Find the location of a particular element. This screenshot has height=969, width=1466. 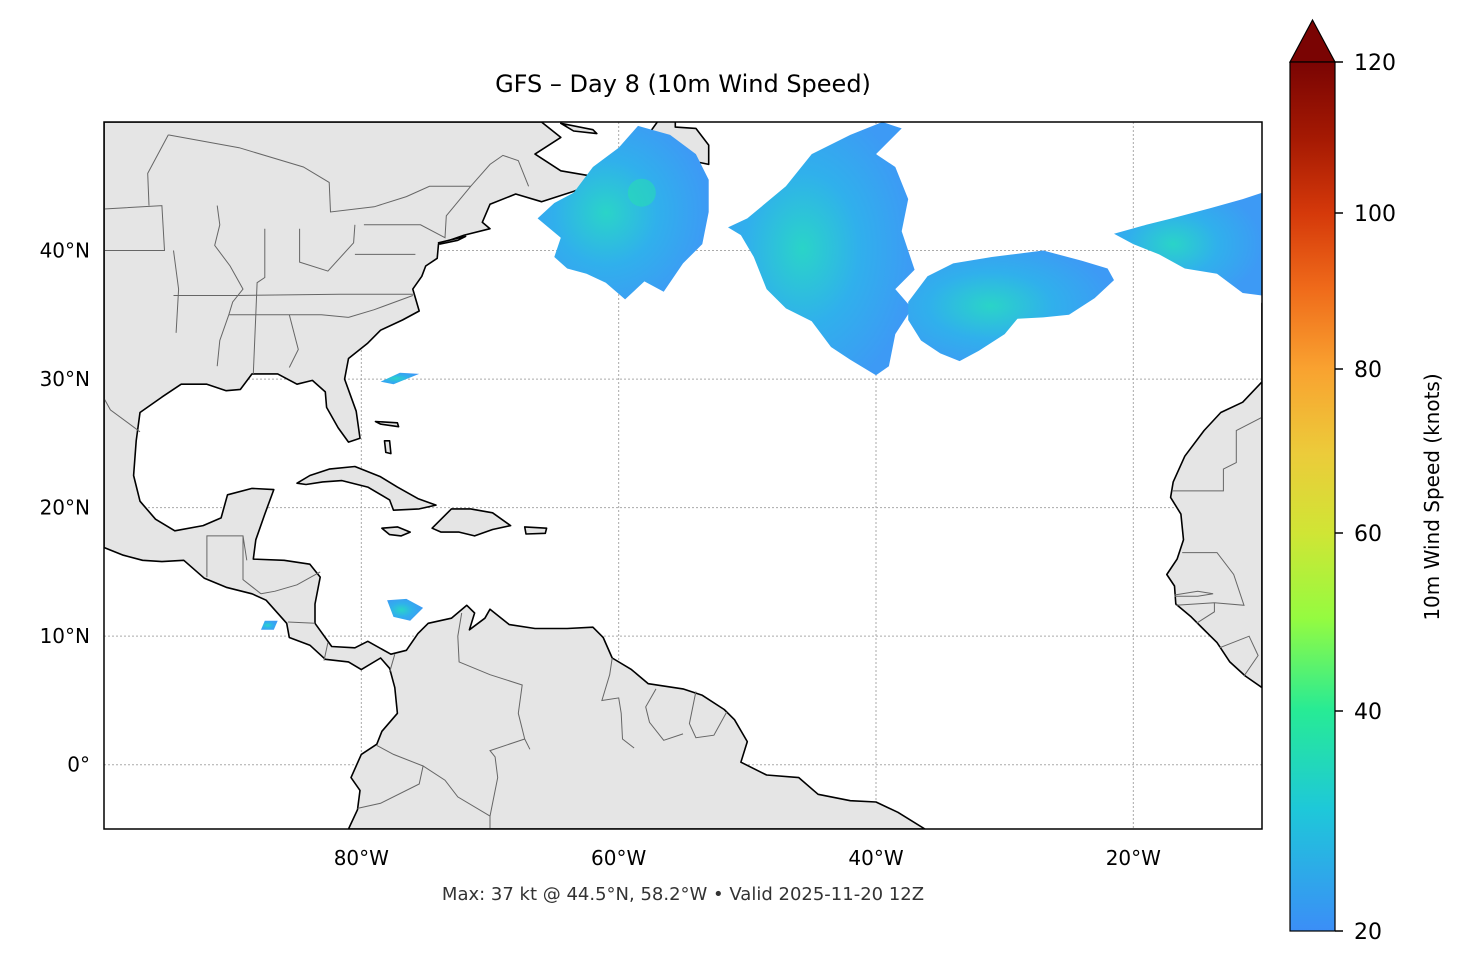

lat-tick-label: 30°N is located at coordinates (65, 379).